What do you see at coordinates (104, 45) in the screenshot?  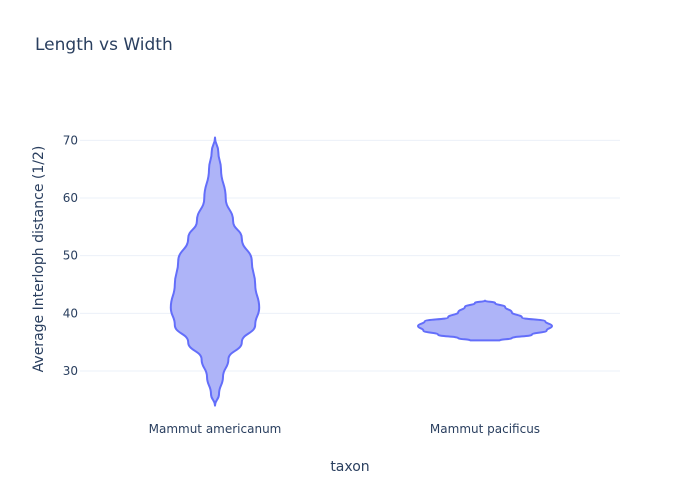 I see `chart-title: Length vs Width` at bounding box center [104, 45].